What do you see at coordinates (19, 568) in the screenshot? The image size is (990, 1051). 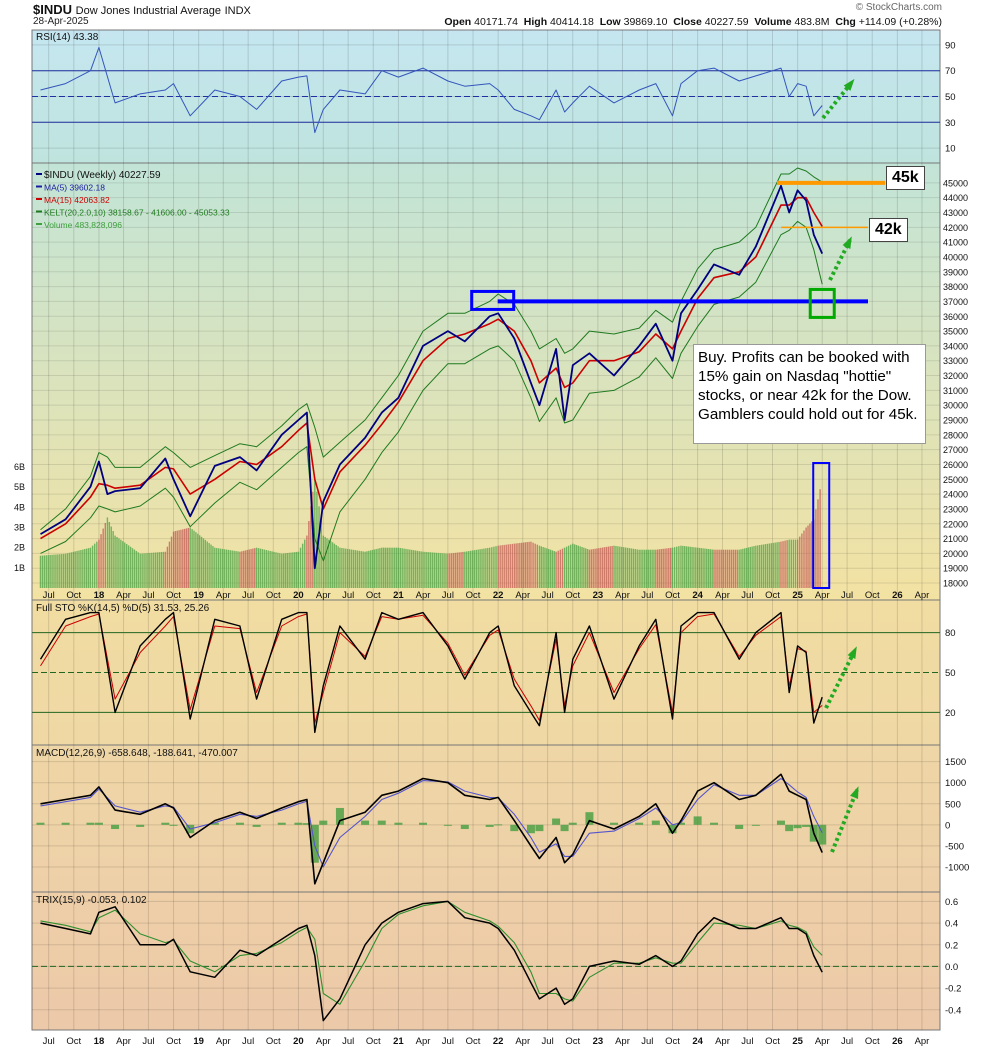 I see `volume-tick-label: 1B` at bounding box center [19, 568].